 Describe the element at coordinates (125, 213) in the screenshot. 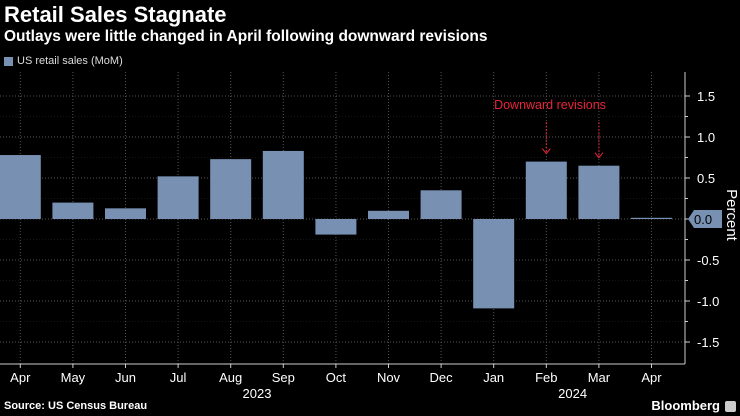

I see `bar-jun` at that location.